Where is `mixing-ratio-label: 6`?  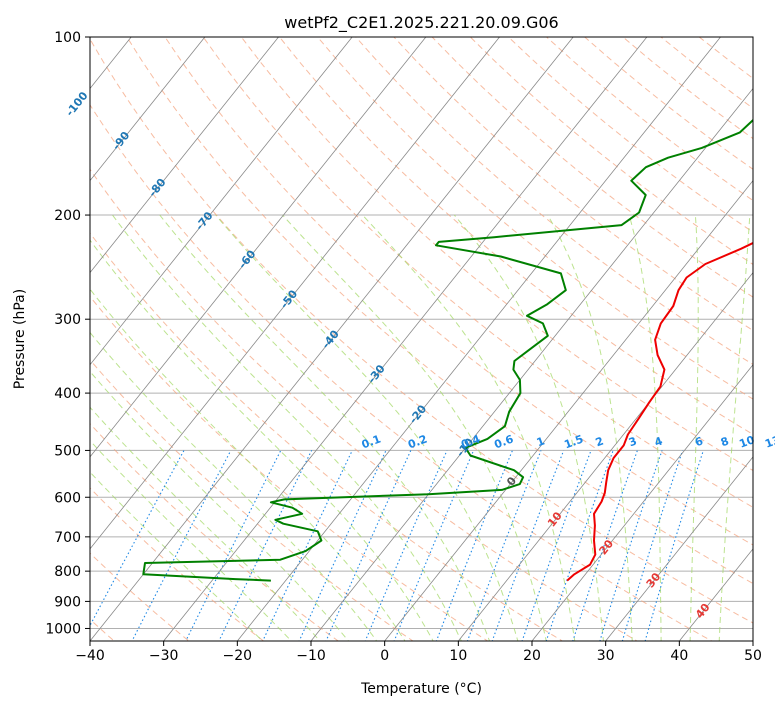 mixing-ratio-label: 6 is located at coordinates (699, 441).